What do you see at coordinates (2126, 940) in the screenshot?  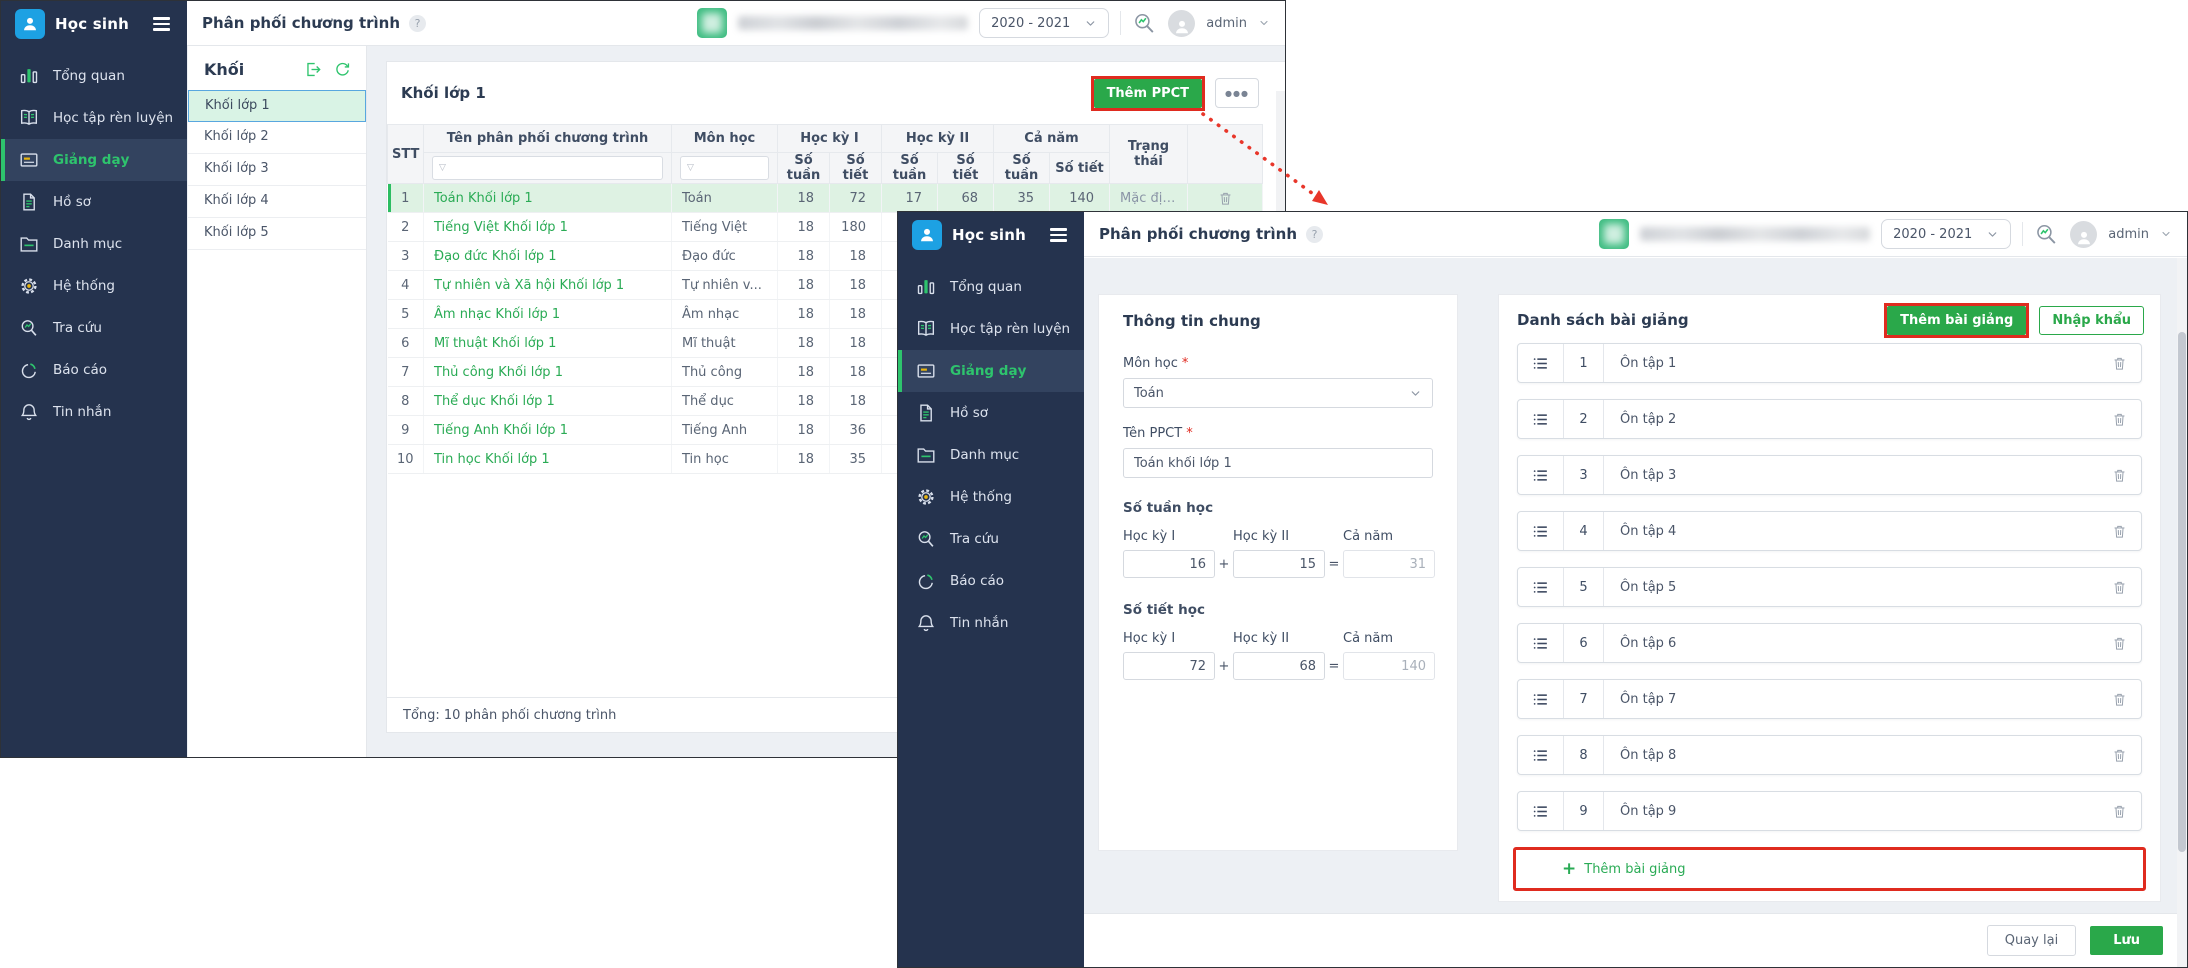 I see `save-button: Lưu` at bounding box center [2126, 940].